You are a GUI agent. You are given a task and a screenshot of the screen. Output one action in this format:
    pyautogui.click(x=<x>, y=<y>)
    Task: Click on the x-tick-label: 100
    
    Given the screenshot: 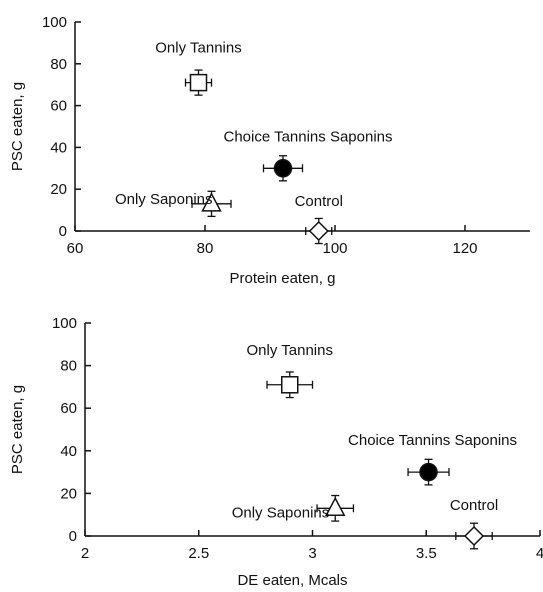 What is the action you would take?
    pyautogui.click(x=334, y=248)
    